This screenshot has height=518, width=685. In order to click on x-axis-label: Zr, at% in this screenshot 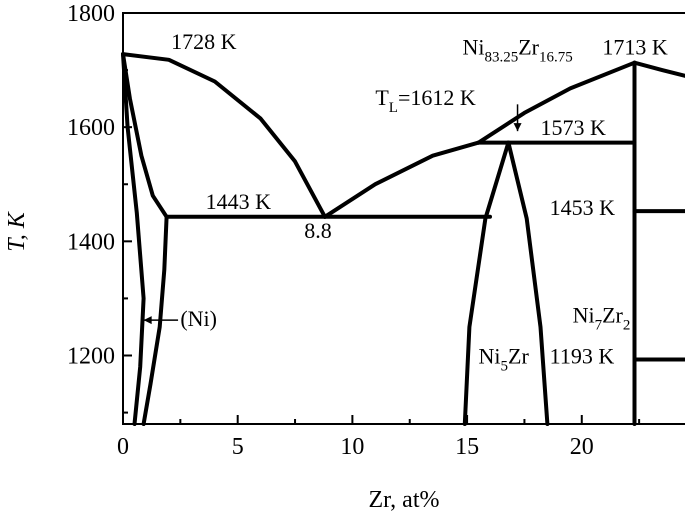, I will do `click(403, 500)`.